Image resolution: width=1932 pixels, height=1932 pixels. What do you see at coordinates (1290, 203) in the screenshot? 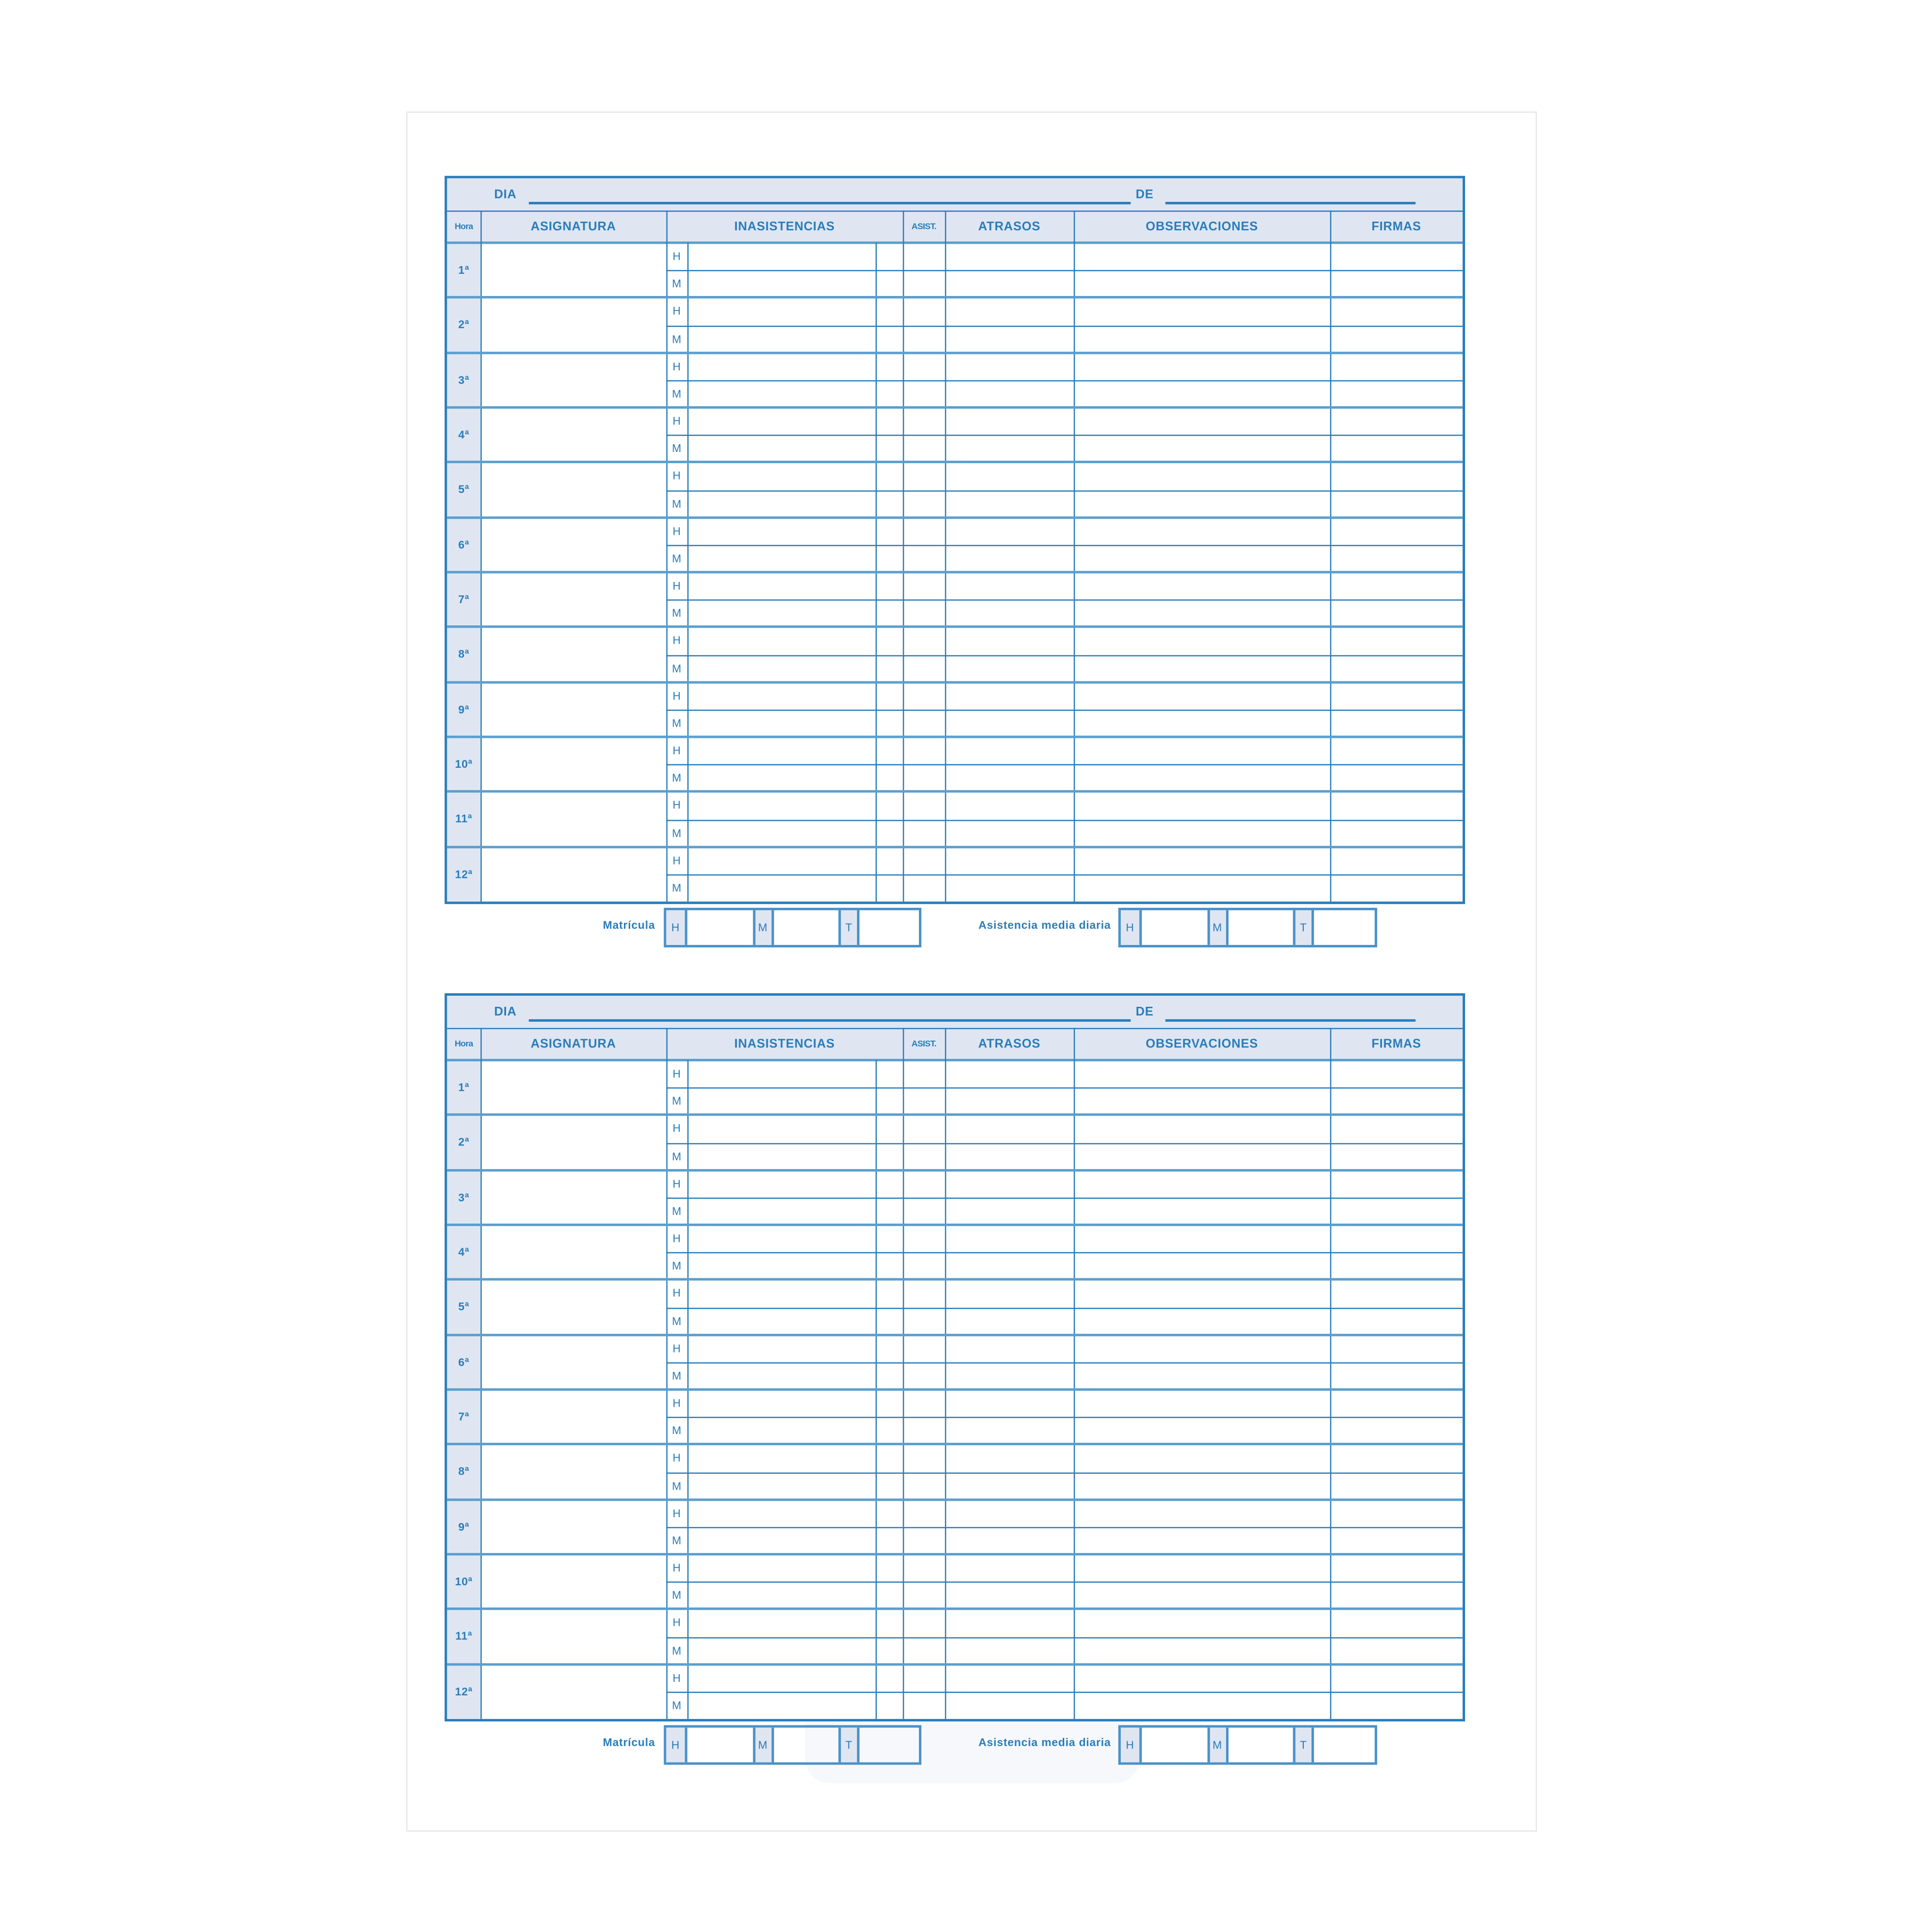
I see `de-input-line` at bounding box center [1290, 203].